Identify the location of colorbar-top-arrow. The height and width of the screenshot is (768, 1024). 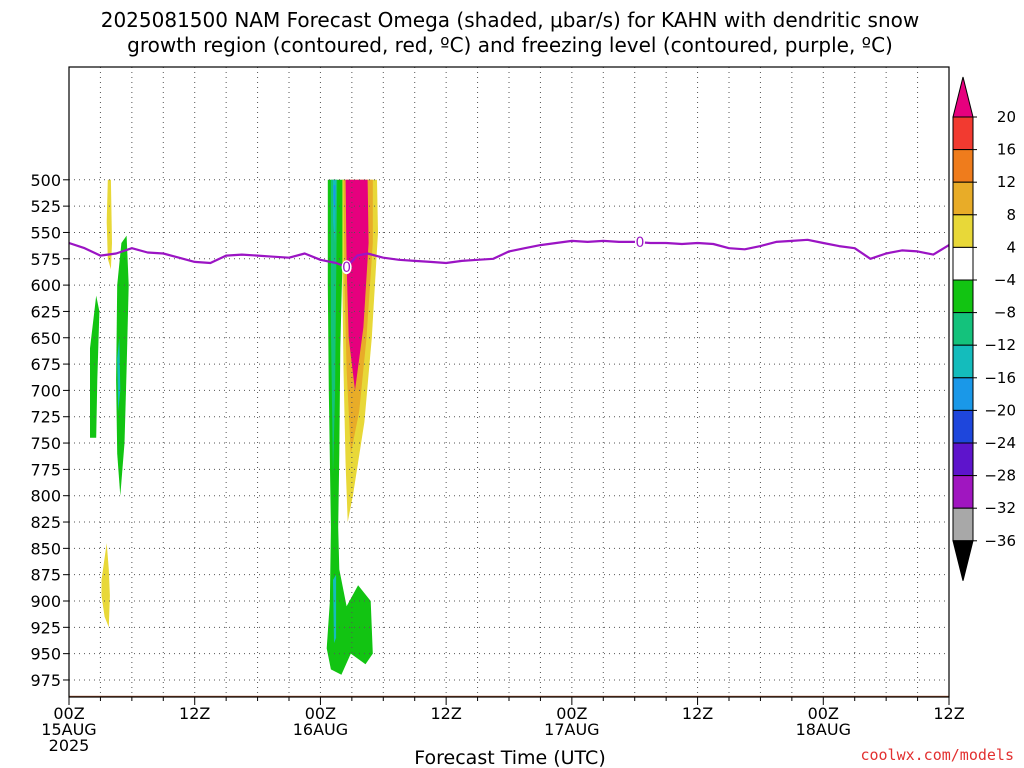
(963, 97).